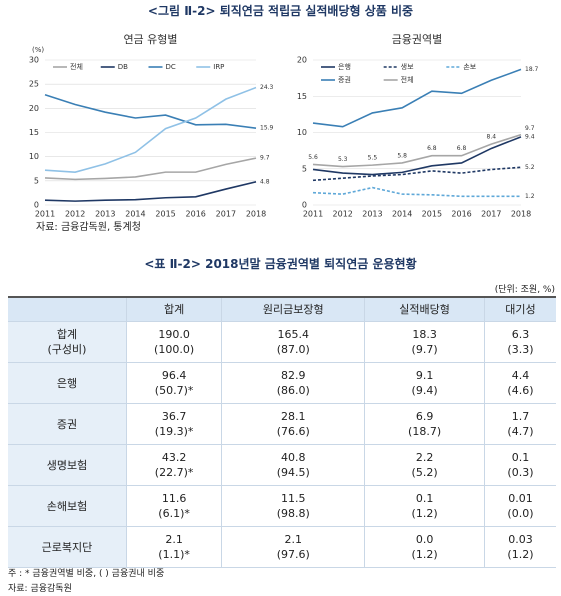 The height and width of the screenshot is (596, 561). What do you see at coordinates (520, 513) in the screenshot?
I see `cell-line: (0.0)` at bounding box center [520, 513].